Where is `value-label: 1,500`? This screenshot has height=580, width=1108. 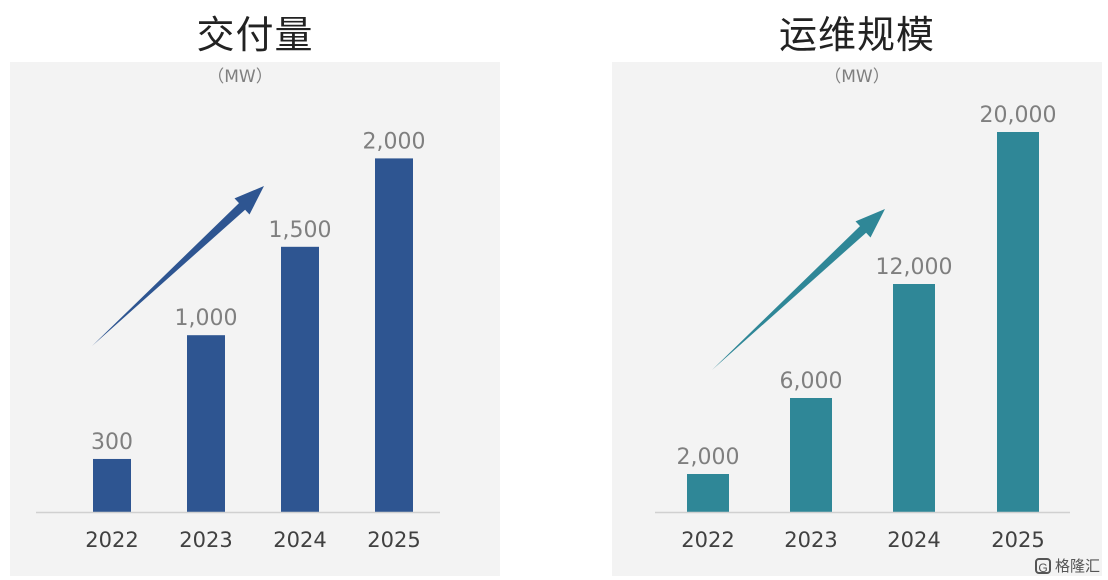 value-label: 1,500 is located at coordinates (300, 230).